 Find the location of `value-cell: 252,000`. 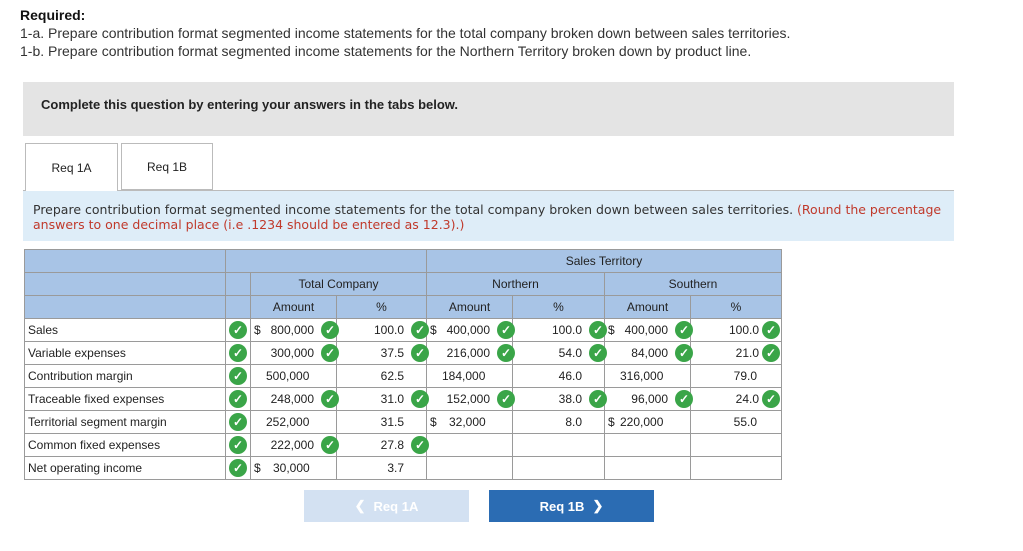

value-cell: 252,000 is located at coordinates (293, 422).